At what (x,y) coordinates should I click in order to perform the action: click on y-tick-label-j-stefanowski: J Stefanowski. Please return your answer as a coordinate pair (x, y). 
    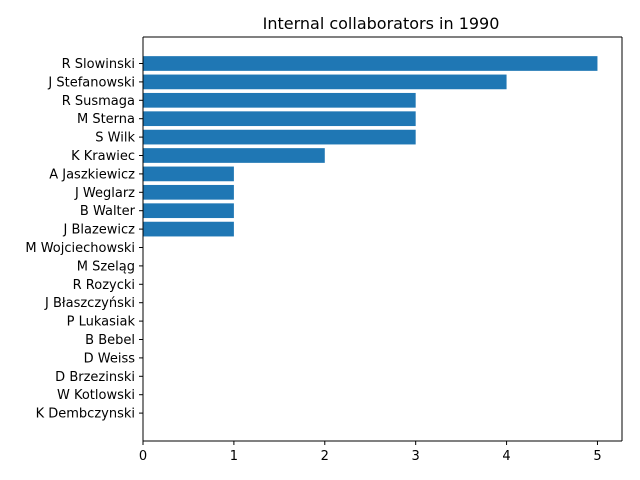
    Looking at the image, I should click on (91, 82).